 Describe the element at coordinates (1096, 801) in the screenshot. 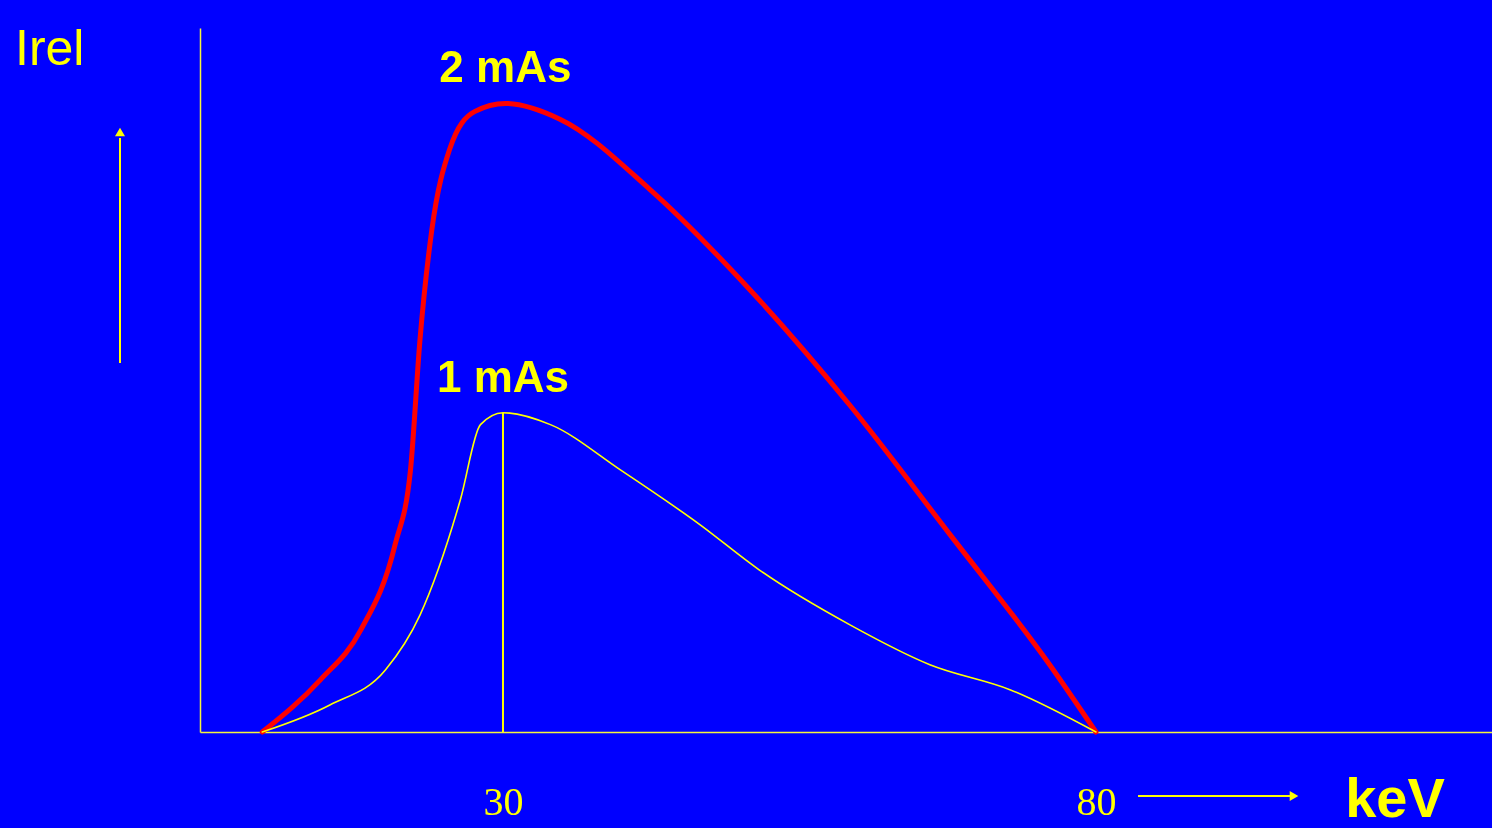

I see `x-tick-label: 80` at that location.